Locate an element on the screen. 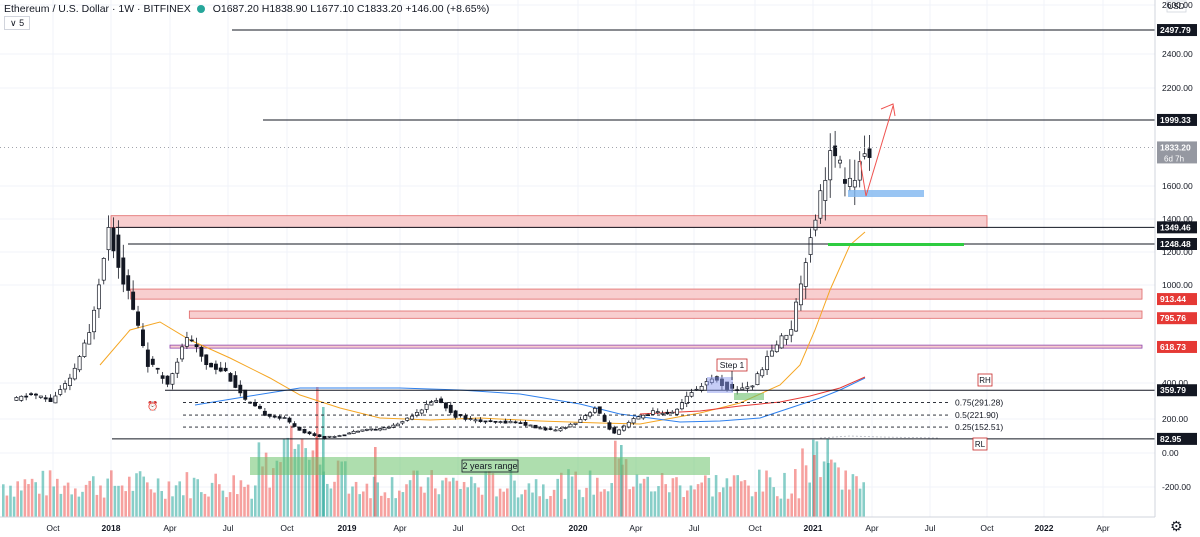  price-level-value: 1999.33 is located at coordinates (1175, 120).